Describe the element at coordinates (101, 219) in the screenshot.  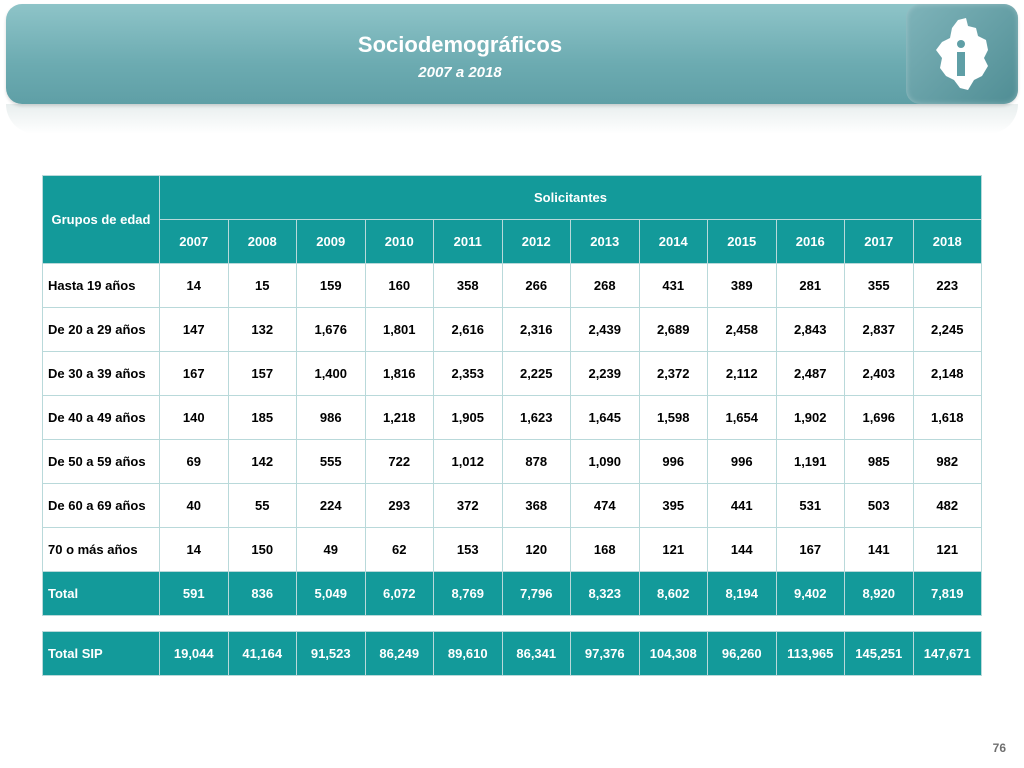
I see `age-groups-header: Grupos de edad` at that location.